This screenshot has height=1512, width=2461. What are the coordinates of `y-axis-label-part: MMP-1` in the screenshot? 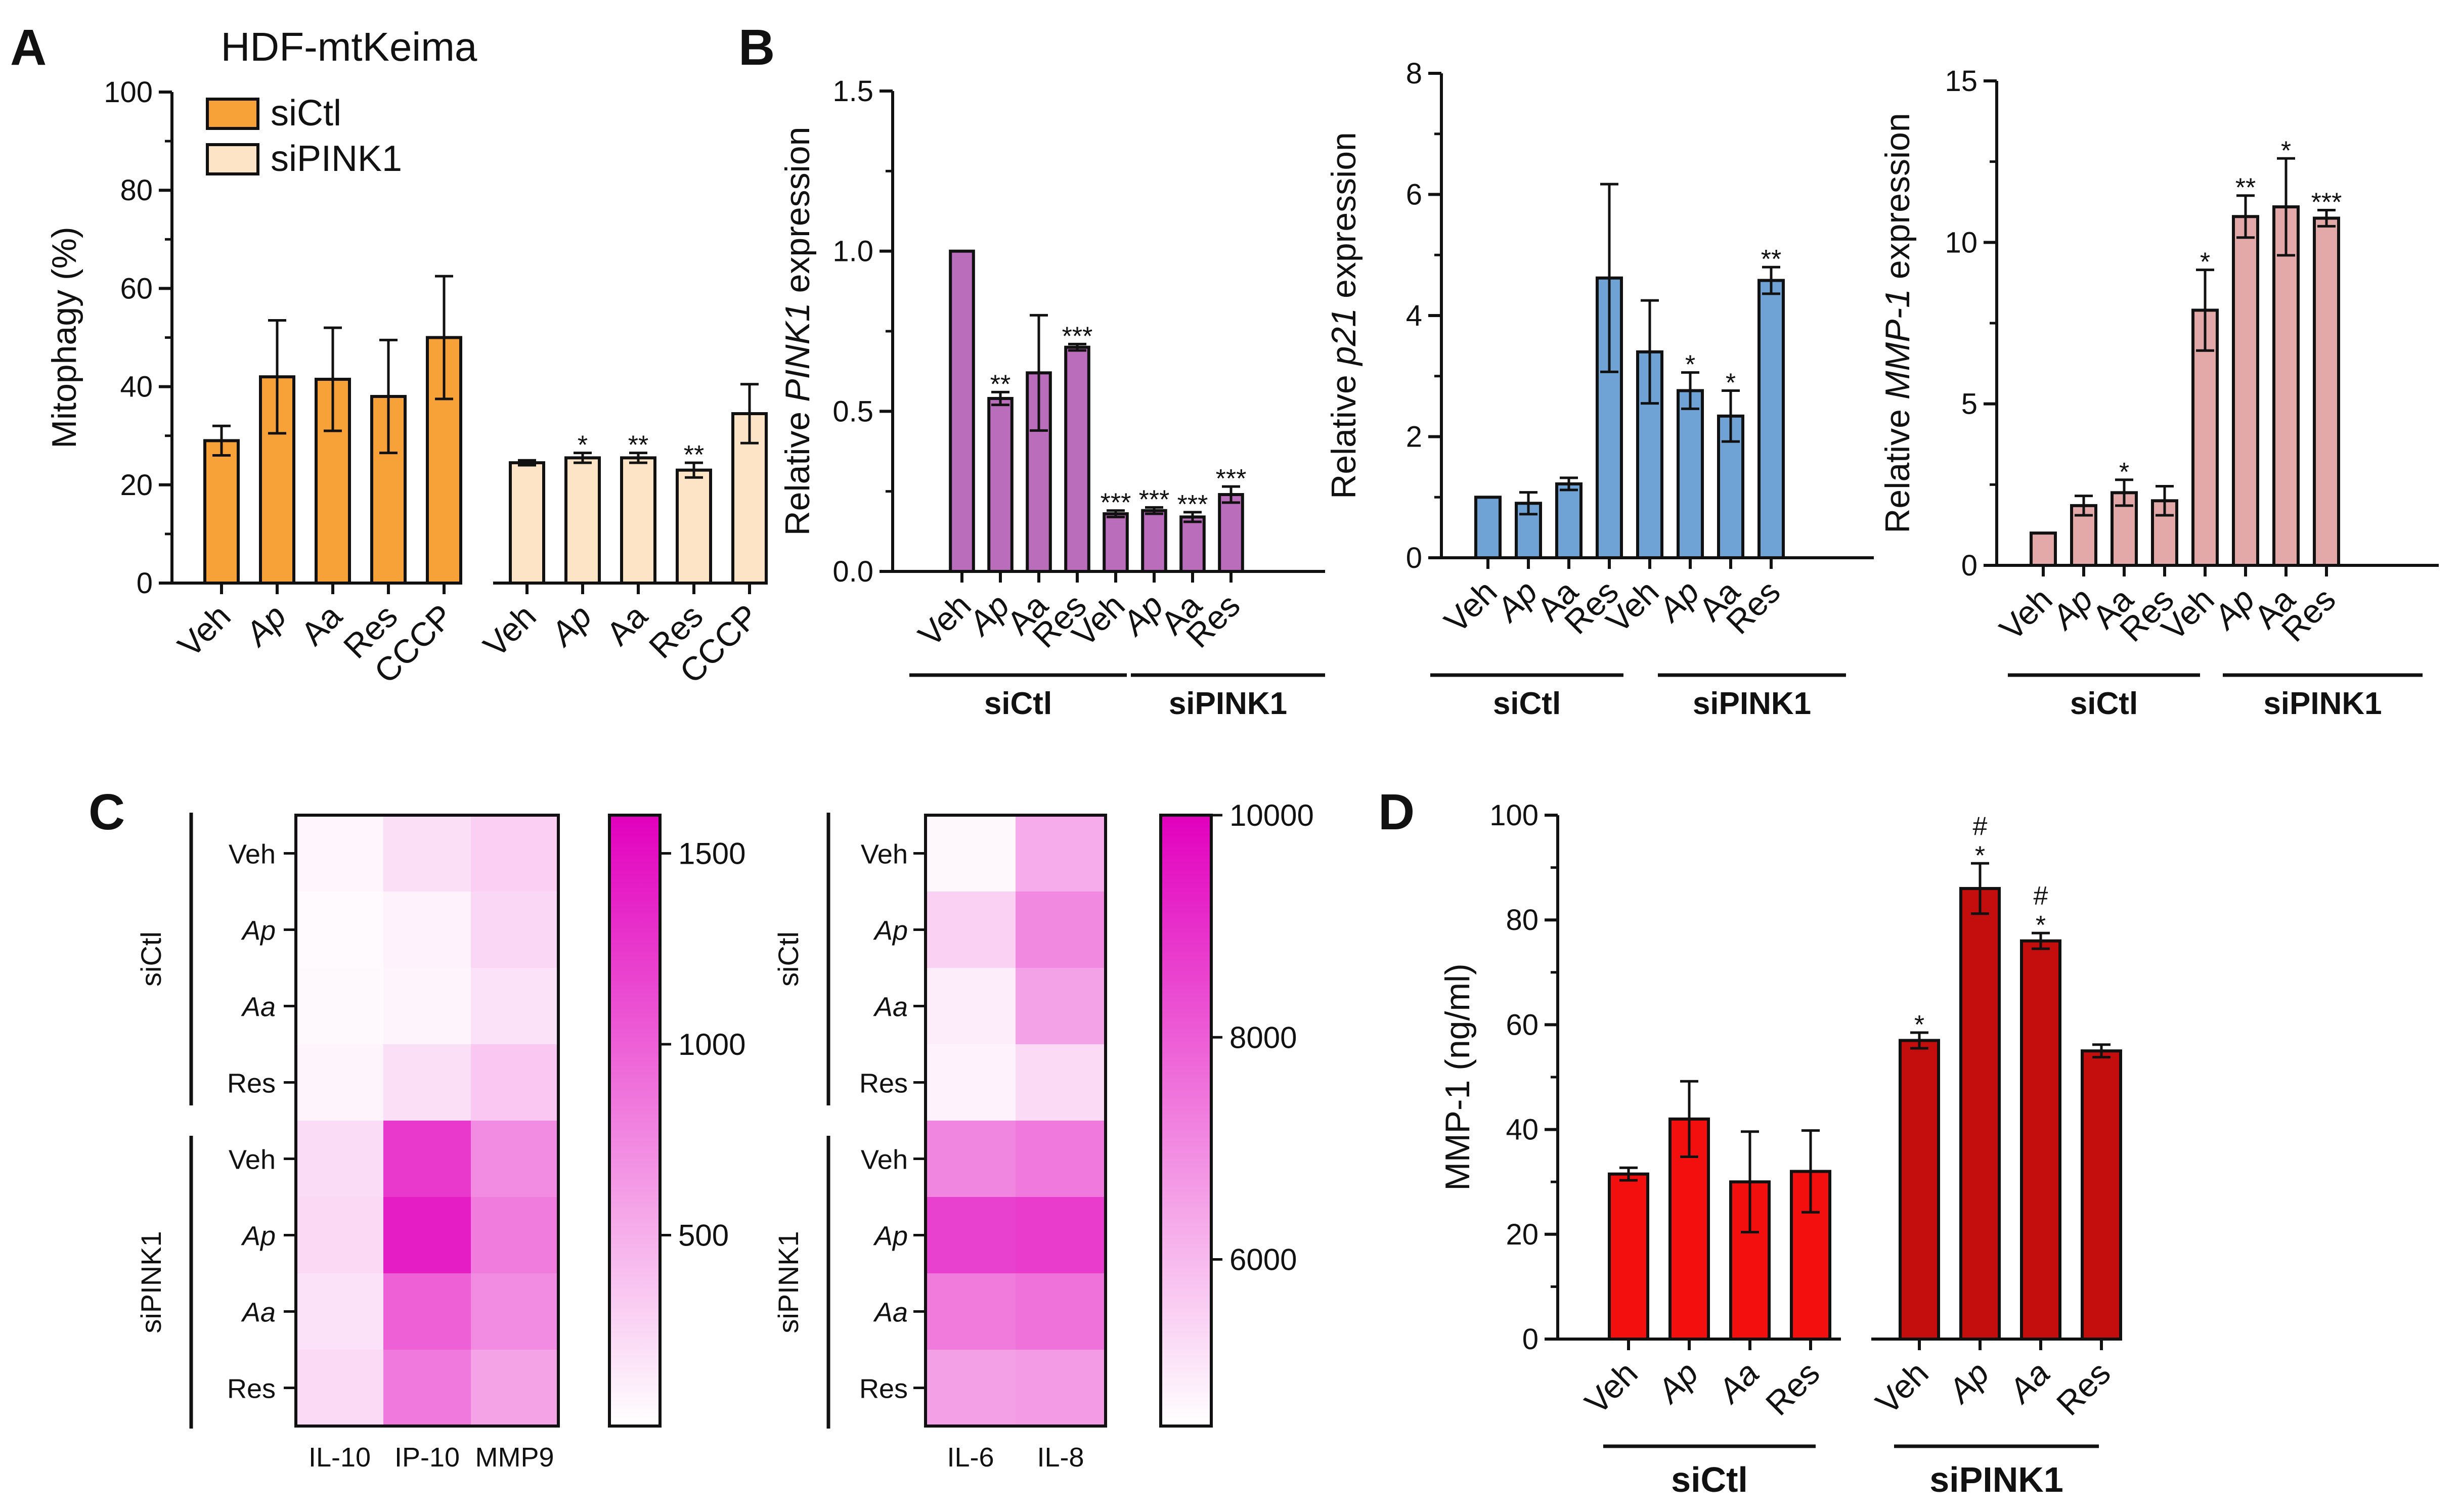 It's located at (1898, 344).